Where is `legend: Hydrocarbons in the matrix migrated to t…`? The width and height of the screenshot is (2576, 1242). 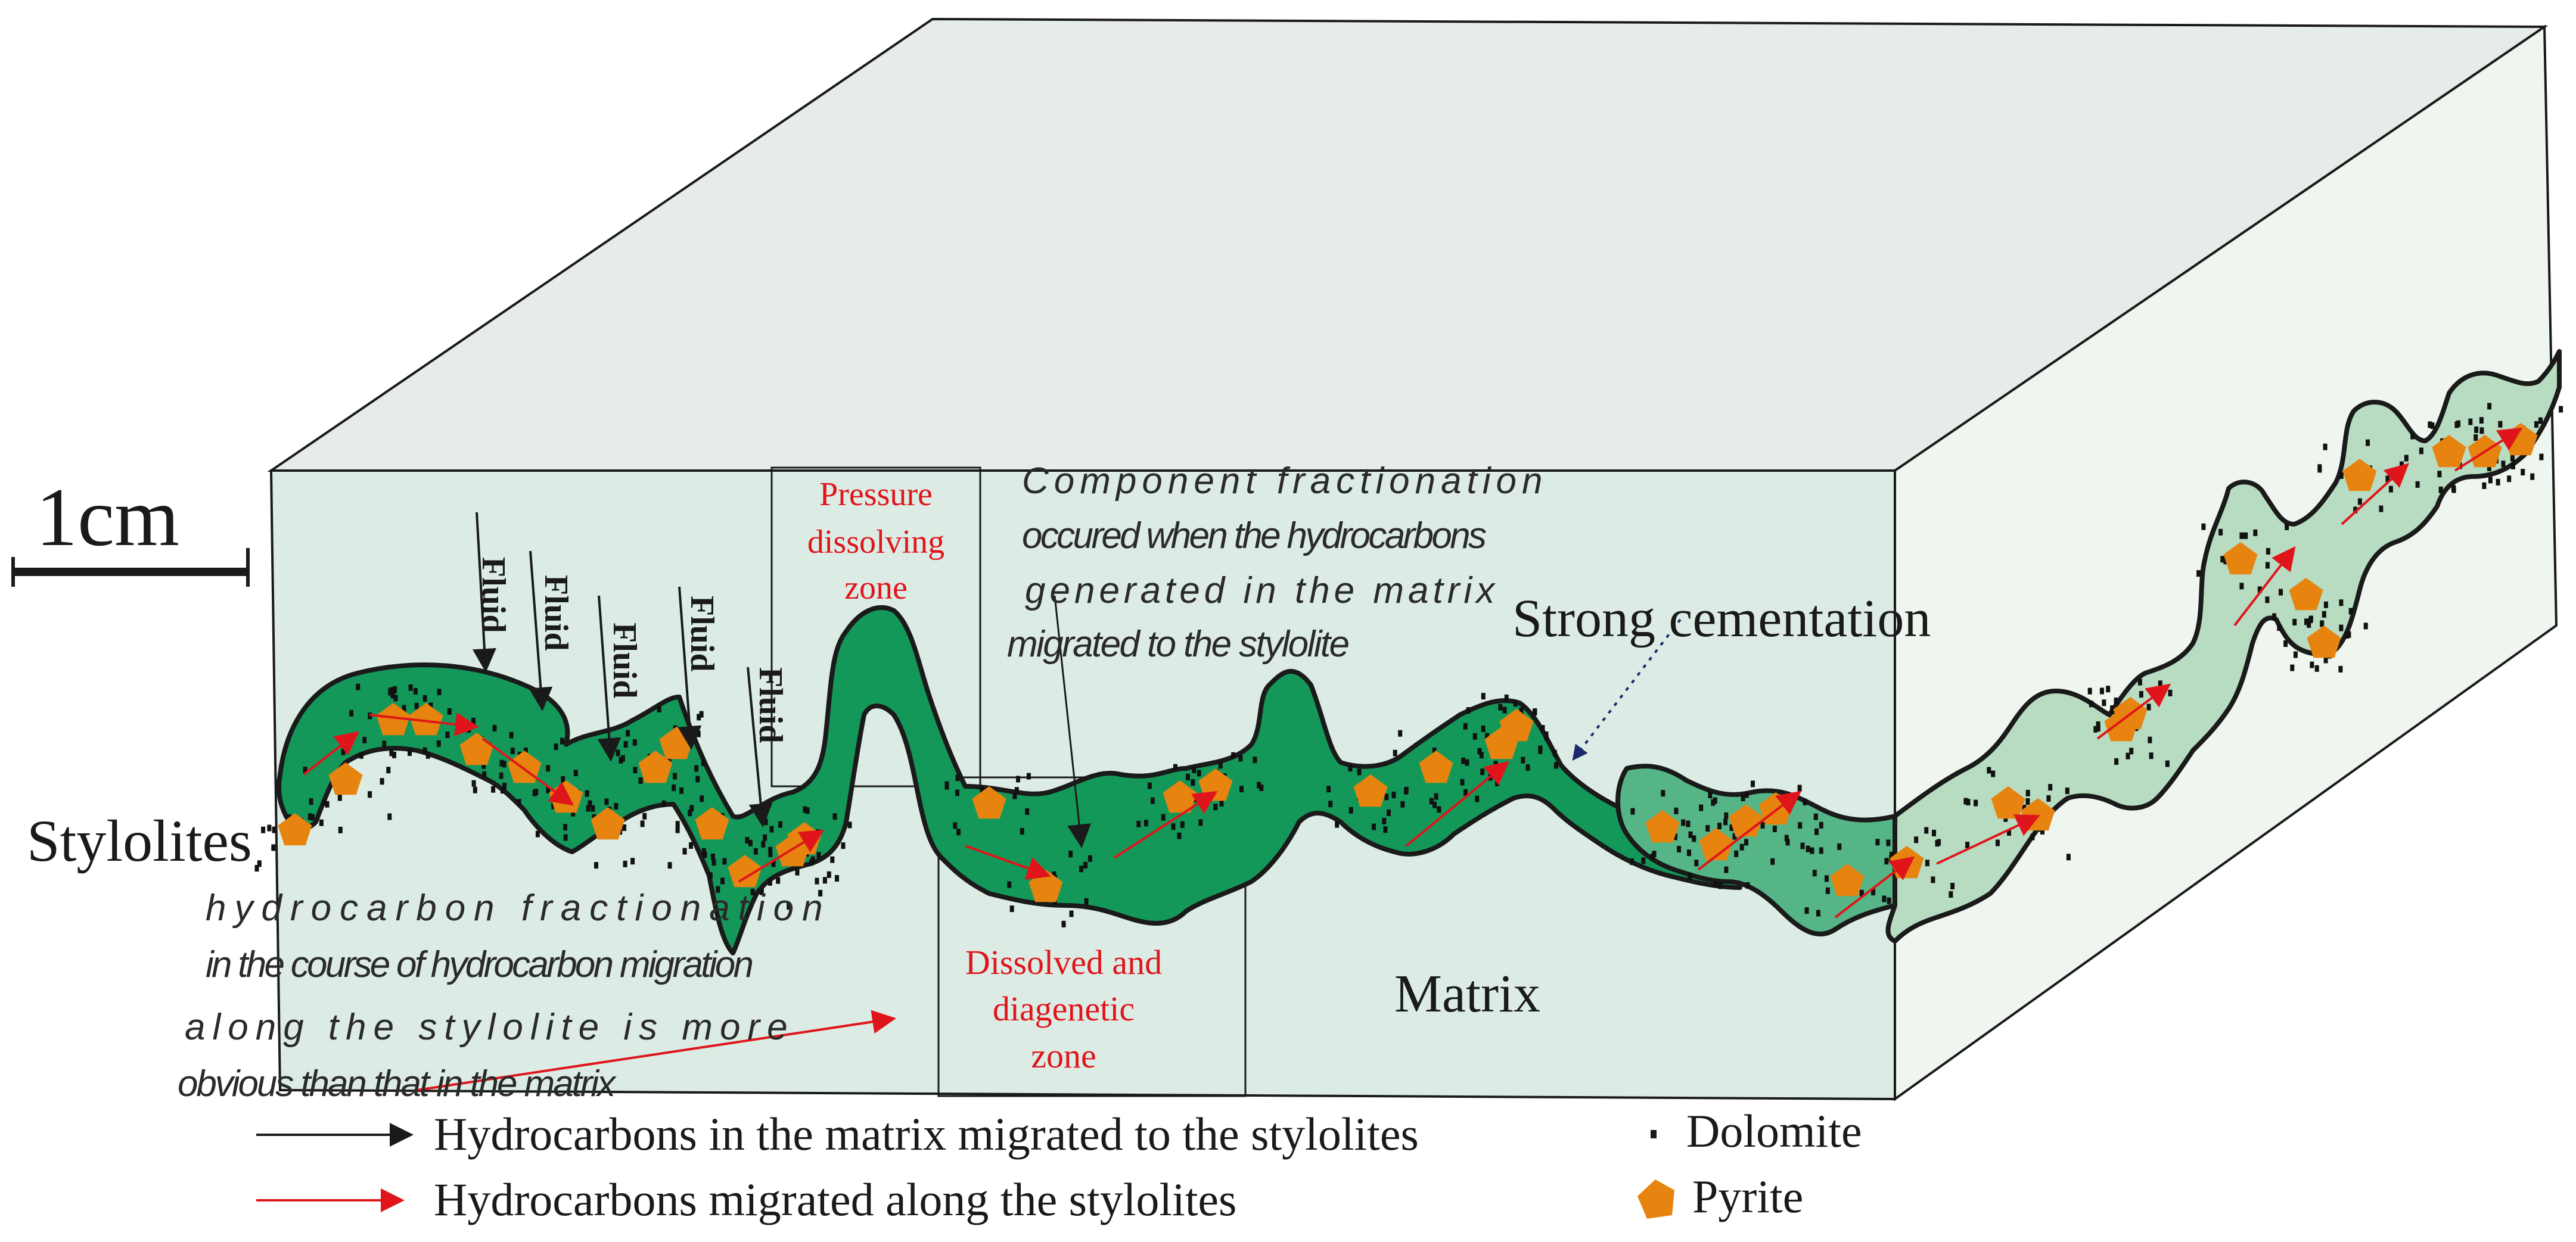
legend: Hydrocarbons in the matrix migrated to t… is located at coordinates (1059, 1165).